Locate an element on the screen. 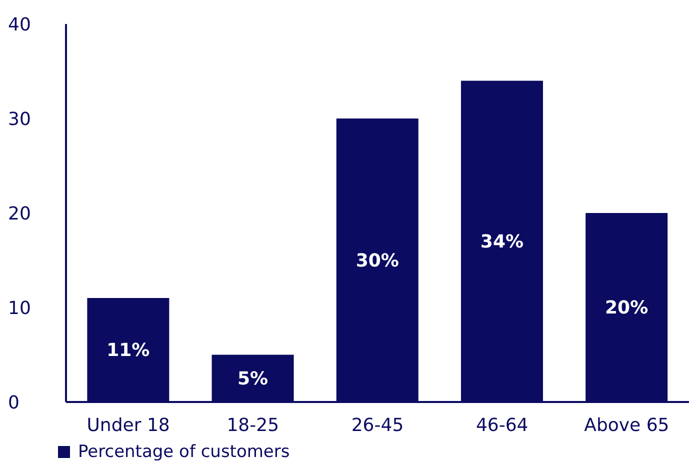  legend-label: Percentage of customers is located at coordinates (184, 452).